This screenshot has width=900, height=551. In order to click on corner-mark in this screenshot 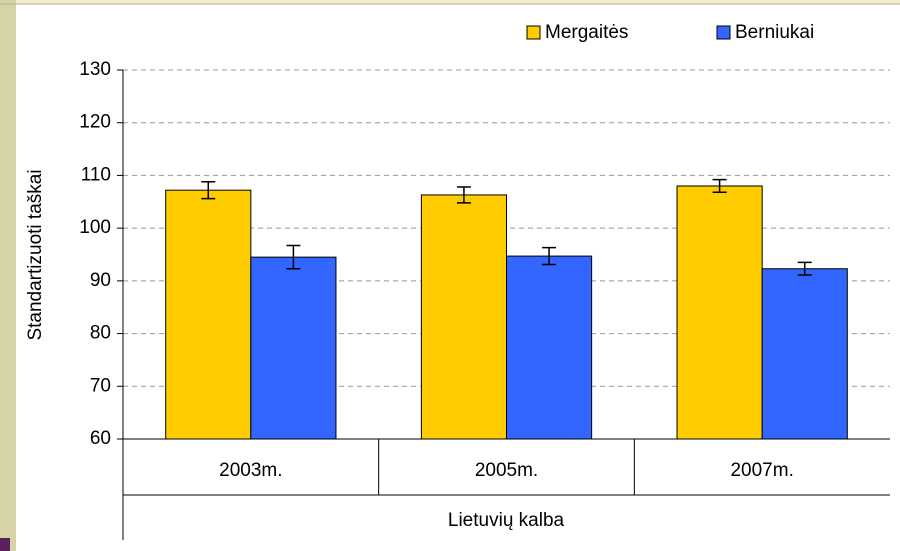, I will do `click(5, 544)`.